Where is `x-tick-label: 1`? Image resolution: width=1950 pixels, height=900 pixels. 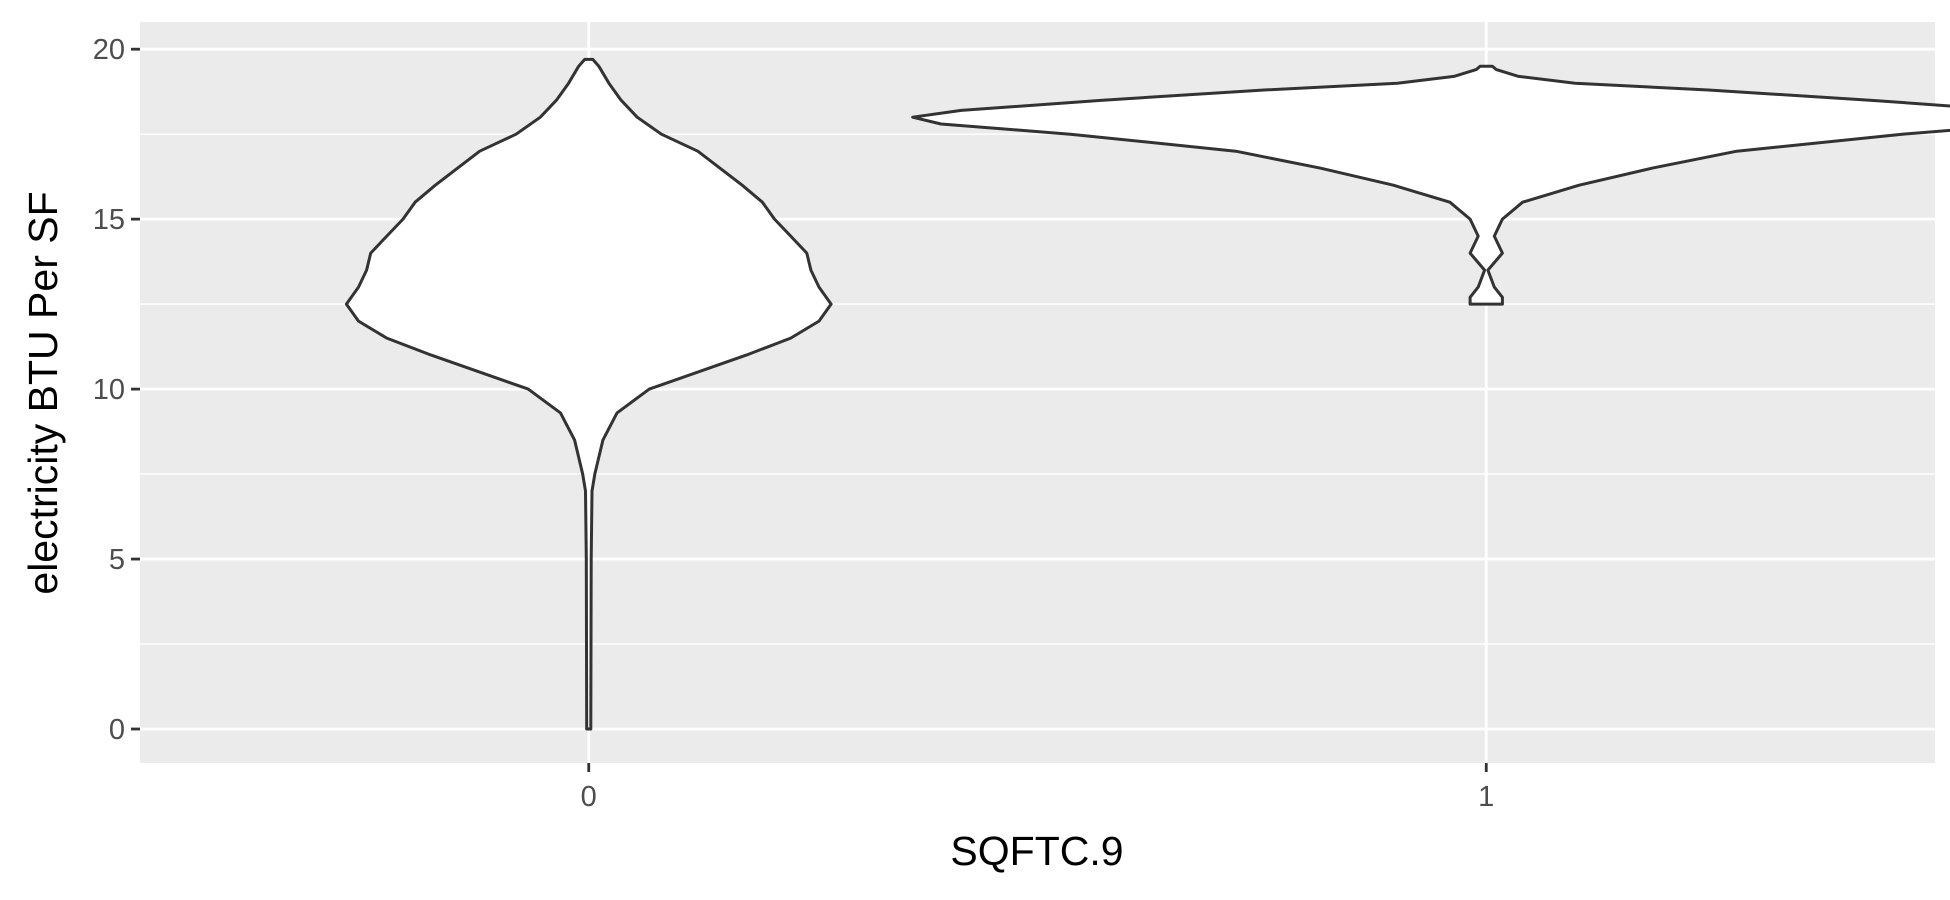
x-tick-label: 1 is located at coordinates (1486, 797).